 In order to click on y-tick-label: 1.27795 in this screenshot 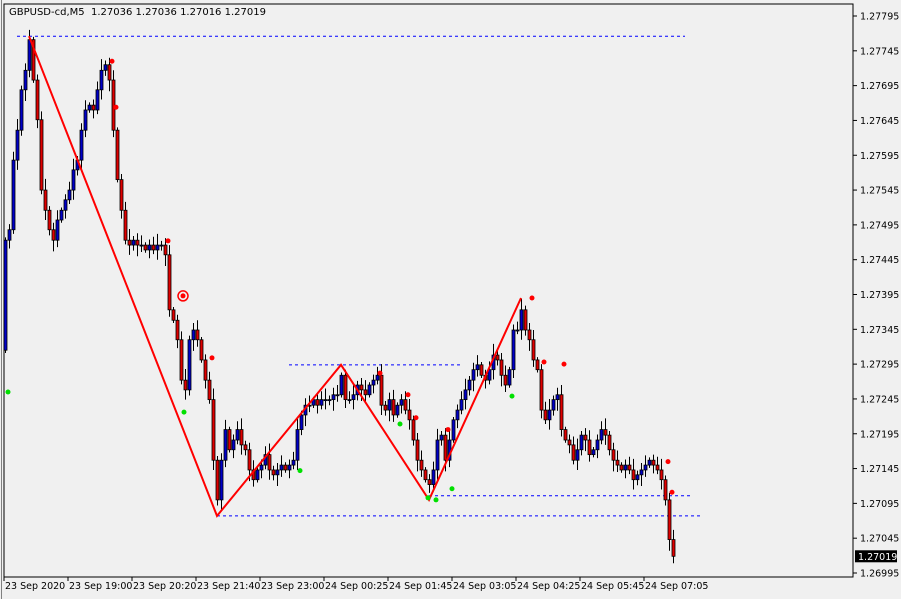, I will do `click(879, 17)`.